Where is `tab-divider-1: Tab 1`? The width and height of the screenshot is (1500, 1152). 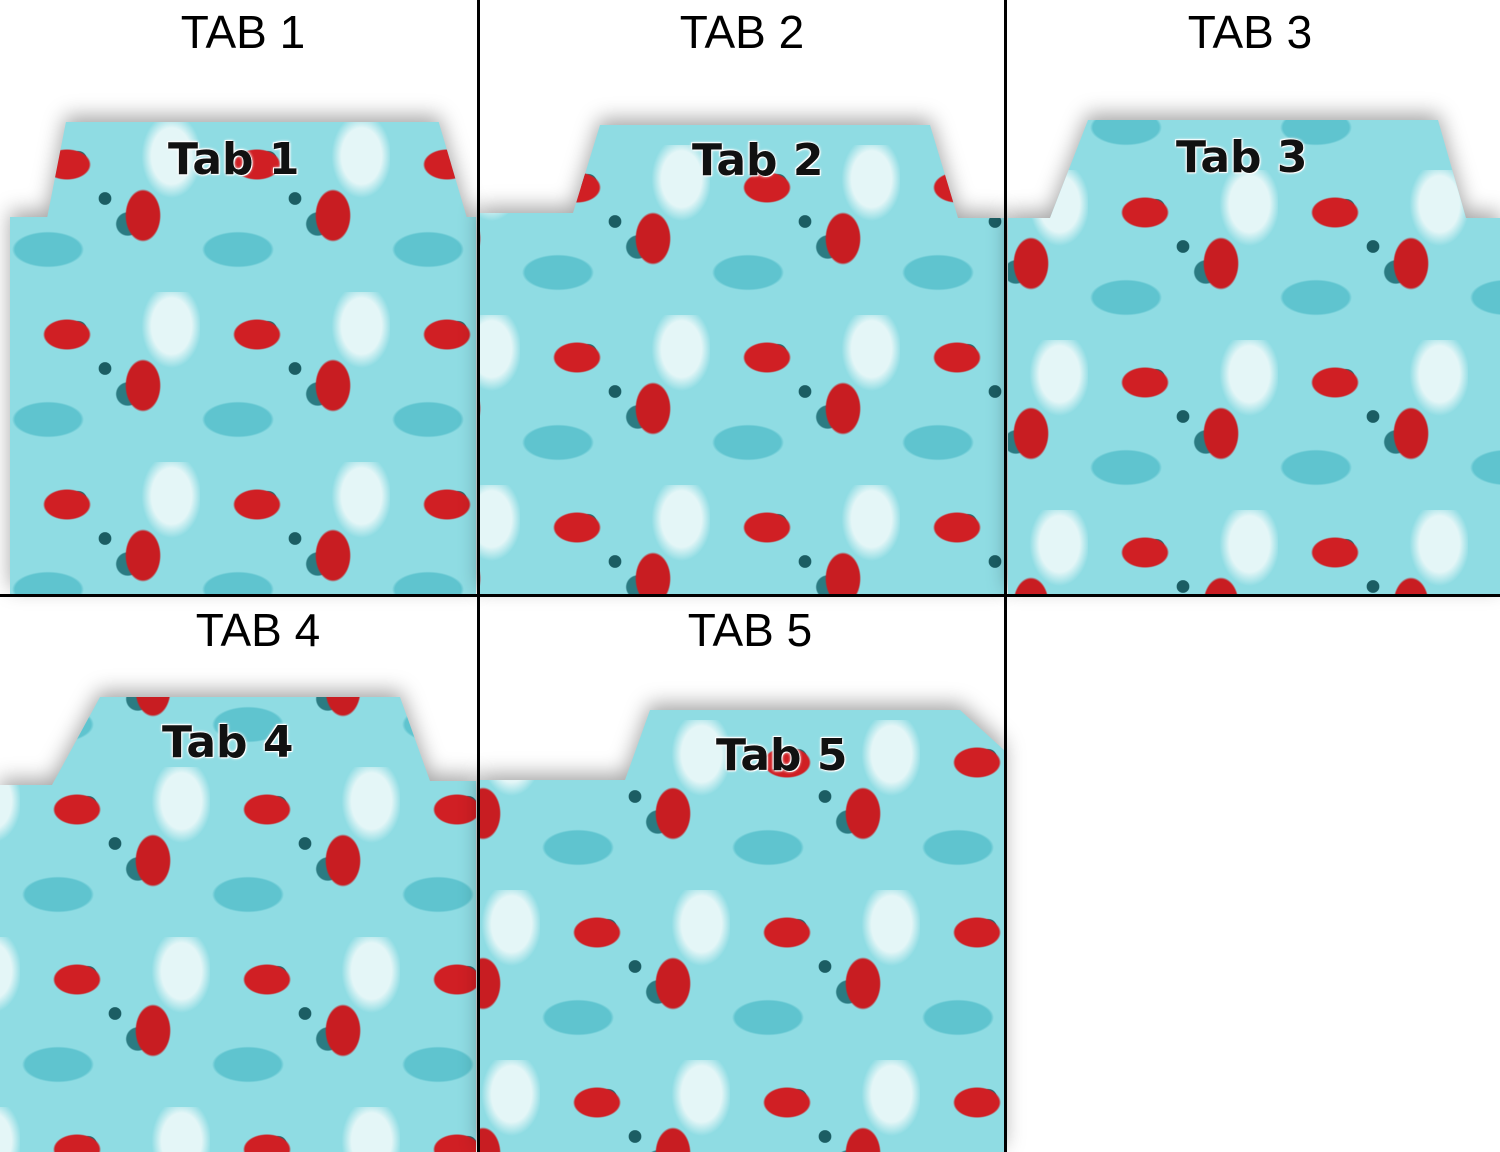
tab-divider-1: Tab 1 is located at coordinates (243, 358).